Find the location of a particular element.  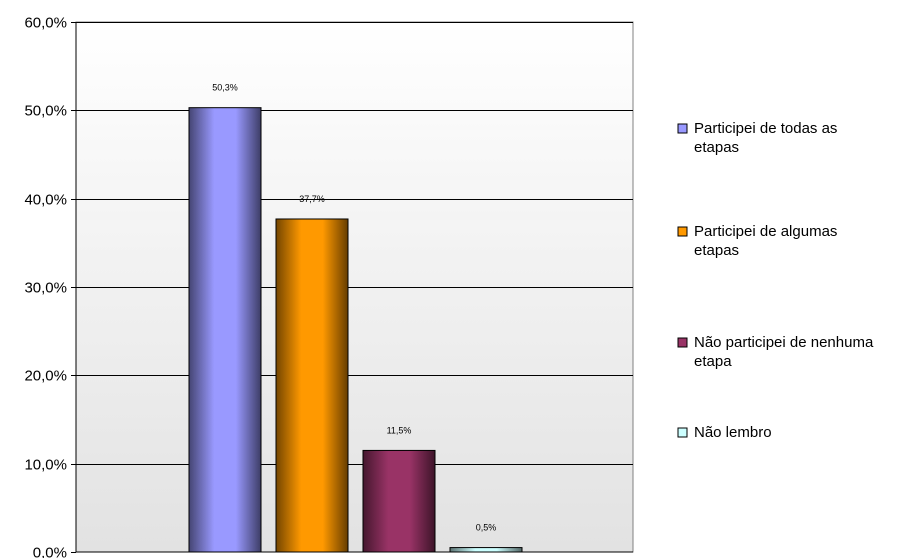

y-tick-label: 10,0% is located at coordinates (45, 465).